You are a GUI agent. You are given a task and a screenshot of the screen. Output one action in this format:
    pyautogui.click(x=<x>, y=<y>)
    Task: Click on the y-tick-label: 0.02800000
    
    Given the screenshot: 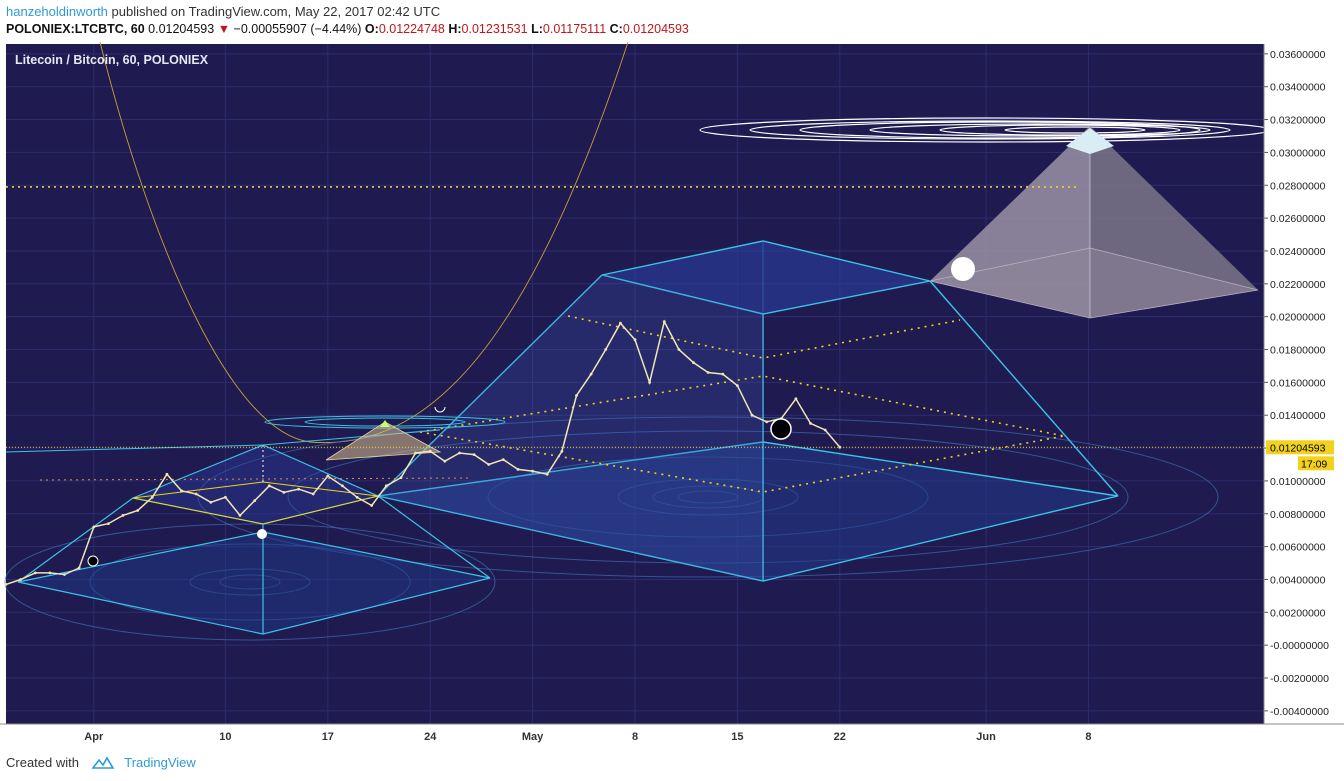 What is the action you would take?
    pyautogui.click(x=1298, y=186)
    